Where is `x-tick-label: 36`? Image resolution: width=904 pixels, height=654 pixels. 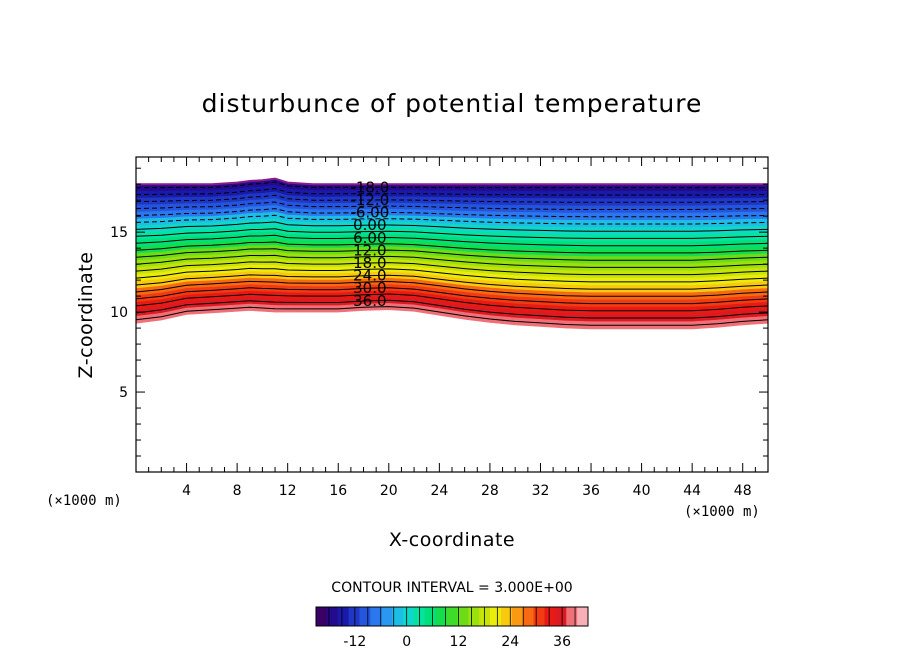
x-tick-label: 36 is located at coordinates (591, 491).